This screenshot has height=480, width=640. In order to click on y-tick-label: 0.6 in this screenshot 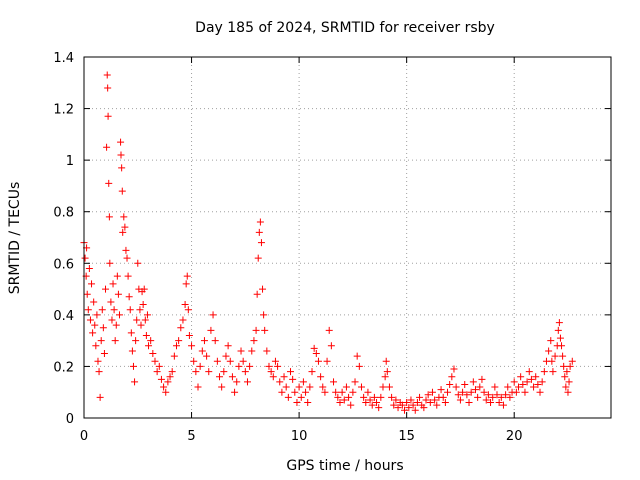, I will do `click(63, 264)`.